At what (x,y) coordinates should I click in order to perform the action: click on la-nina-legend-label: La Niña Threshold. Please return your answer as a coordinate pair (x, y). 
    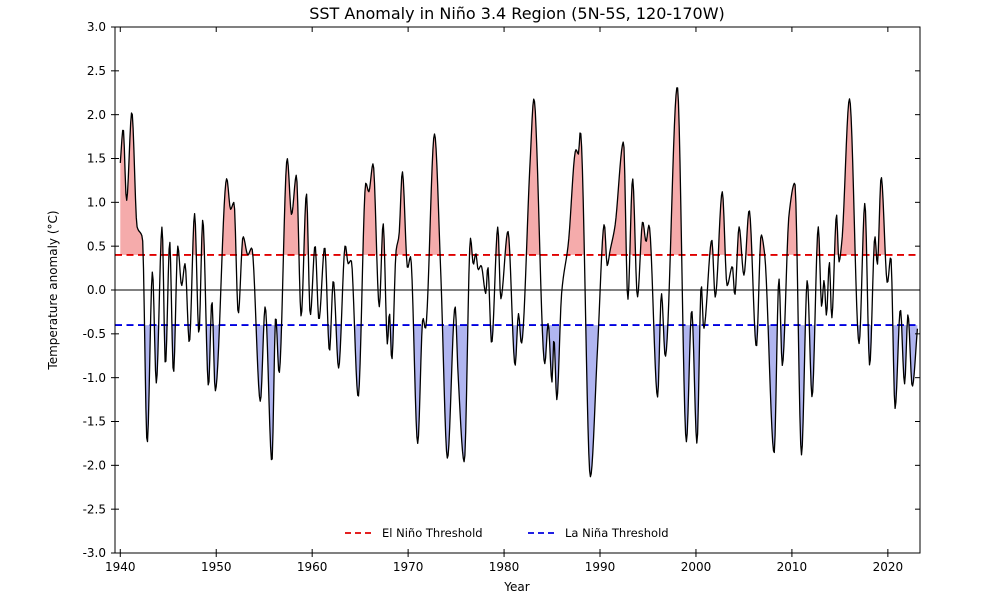
    Looking at the image, I should click on (617, 533).